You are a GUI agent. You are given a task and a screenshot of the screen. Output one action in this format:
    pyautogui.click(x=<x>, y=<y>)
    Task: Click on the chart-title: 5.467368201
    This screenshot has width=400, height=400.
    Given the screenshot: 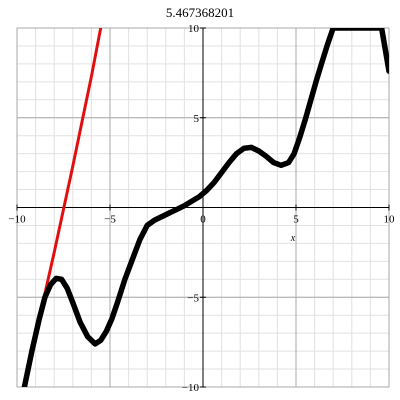 What is the action you would take?
    pyautogui.click(x=200, y=12)
    